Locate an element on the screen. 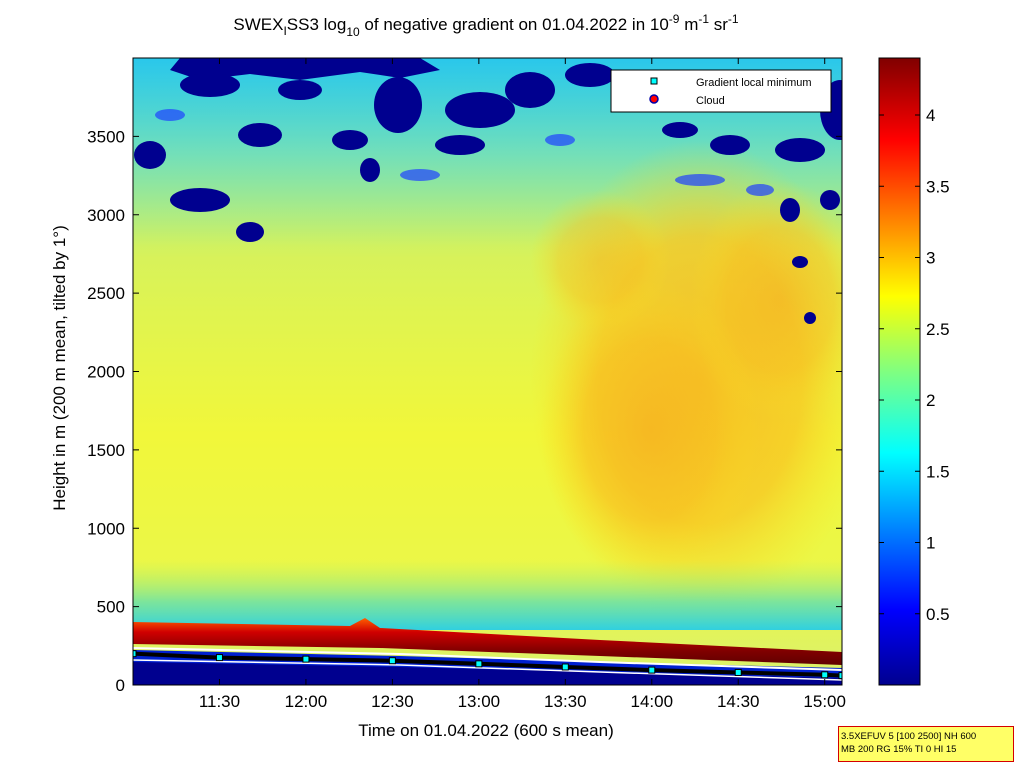 The image size is (1023, 767). x-tick-label: 15:00 is located at coordinates (824, 701).